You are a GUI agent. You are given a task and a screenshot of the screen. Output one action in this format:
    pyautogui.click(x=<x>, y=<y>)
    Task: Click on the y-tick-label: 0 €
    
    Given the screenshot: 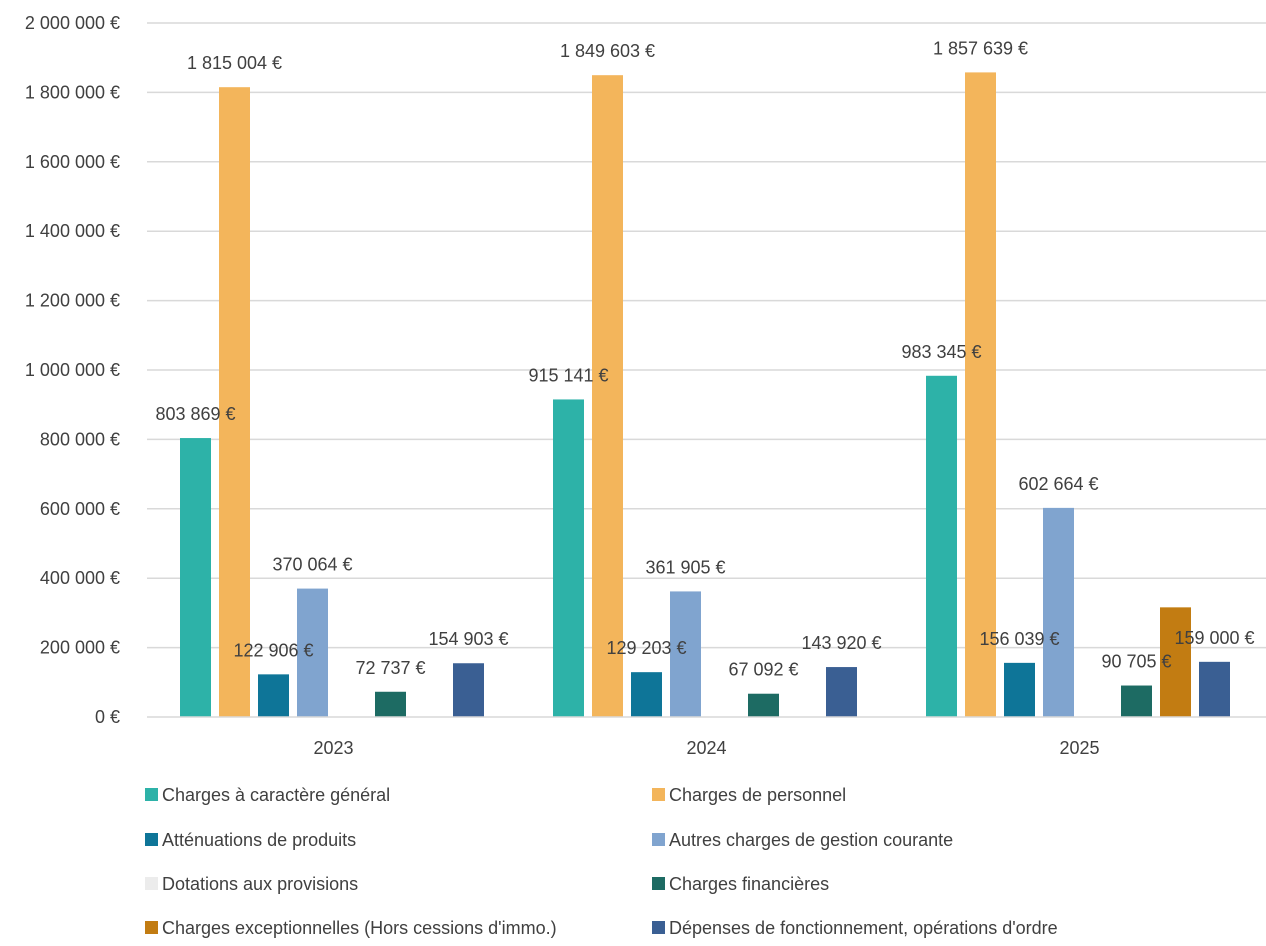 What is the action you would take?
    pyautogui.click(x=107, y=717)
    